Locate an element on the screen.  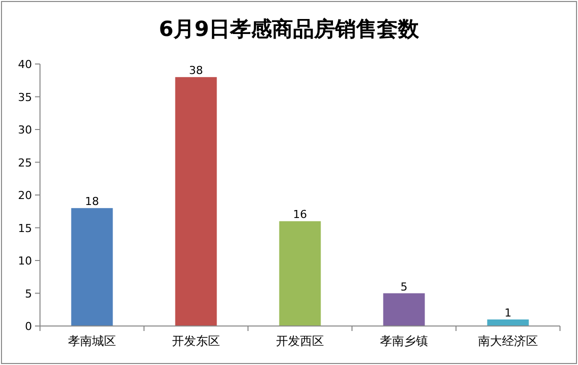
data-label: 1 is located at coordinates (508, 313).